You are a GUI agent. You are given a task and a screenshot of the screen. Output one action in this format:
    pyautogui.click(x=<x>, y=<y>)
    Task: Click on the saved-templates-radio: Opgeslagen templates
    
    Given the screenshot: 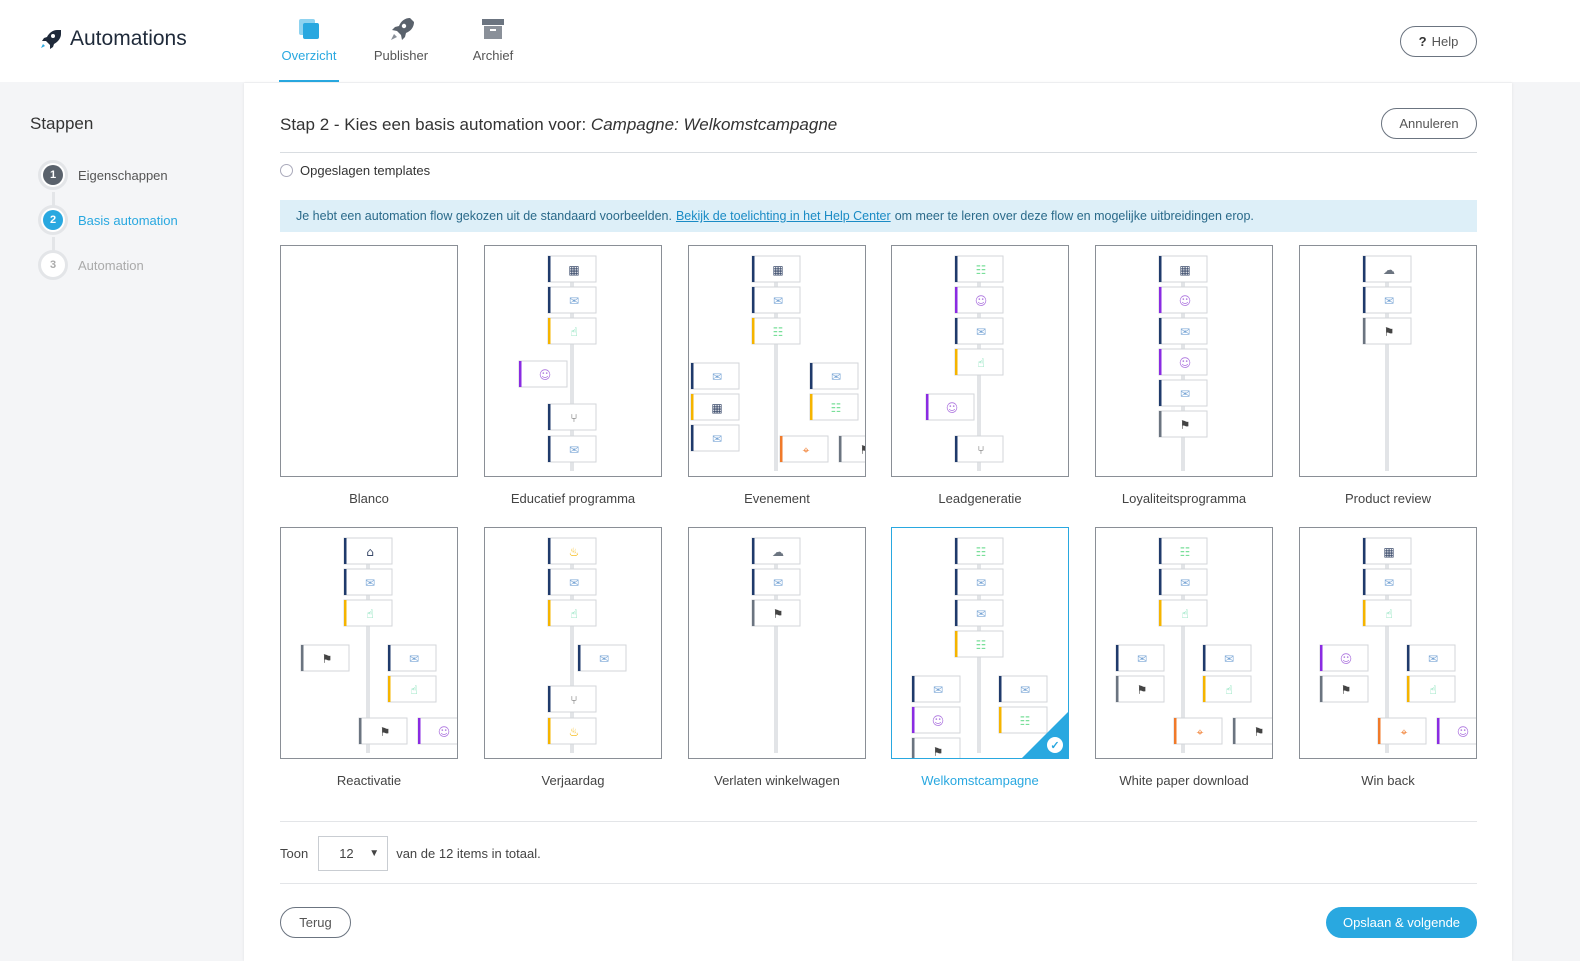 What is the action you would take?
    pyautogui.click(x=355, y=170)
    